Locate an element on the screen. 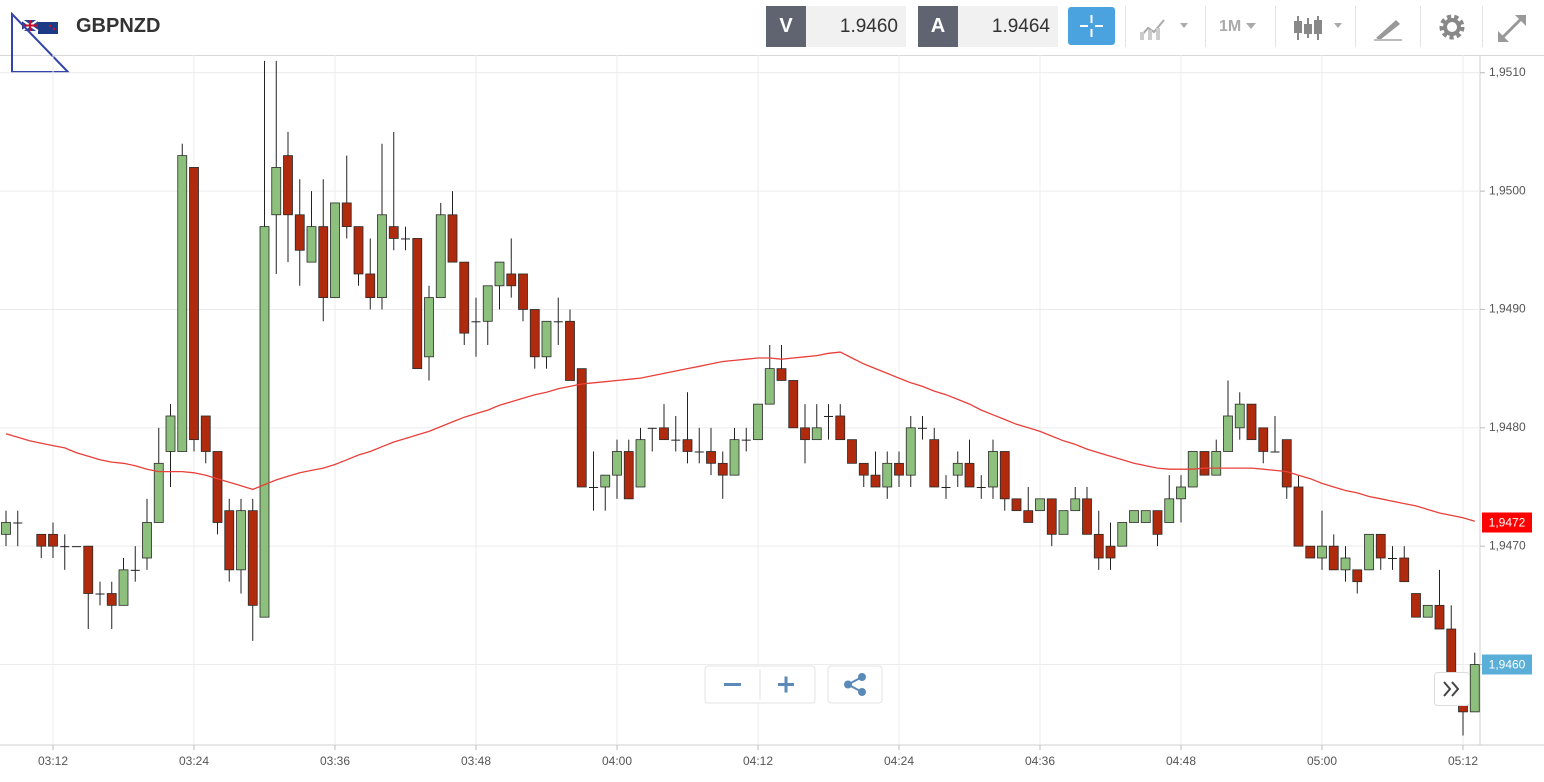 The width and height of the screenshot is (1544, 782). scroll-end-button is located at coordinates (1452, 689).